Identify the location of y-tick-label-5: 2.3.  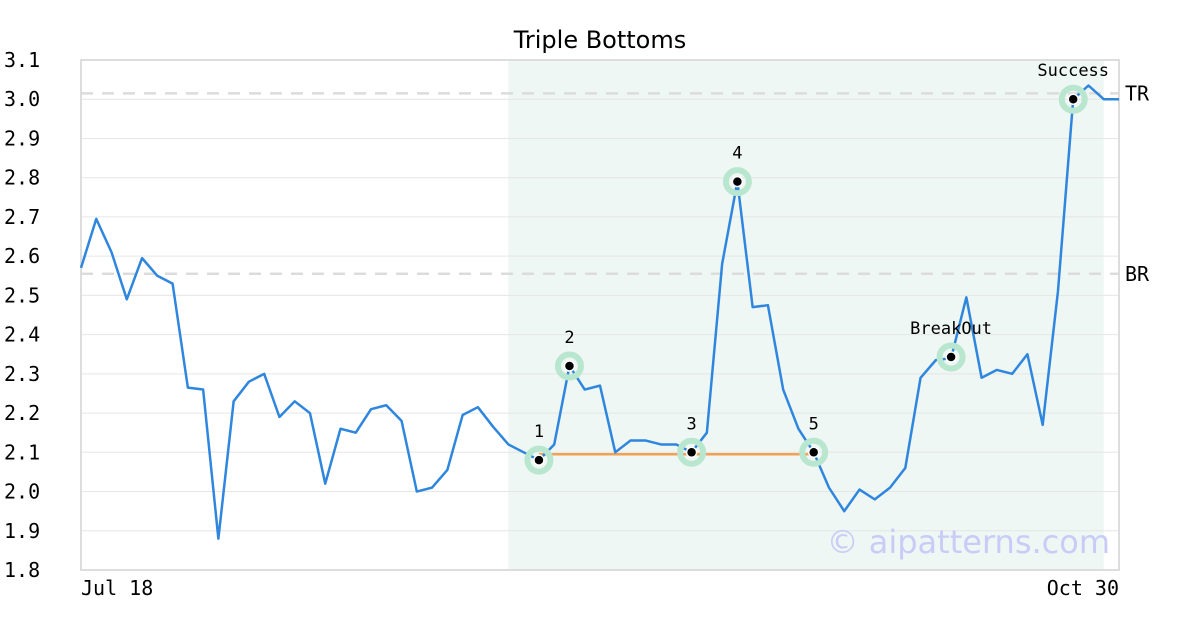
(22, 374).